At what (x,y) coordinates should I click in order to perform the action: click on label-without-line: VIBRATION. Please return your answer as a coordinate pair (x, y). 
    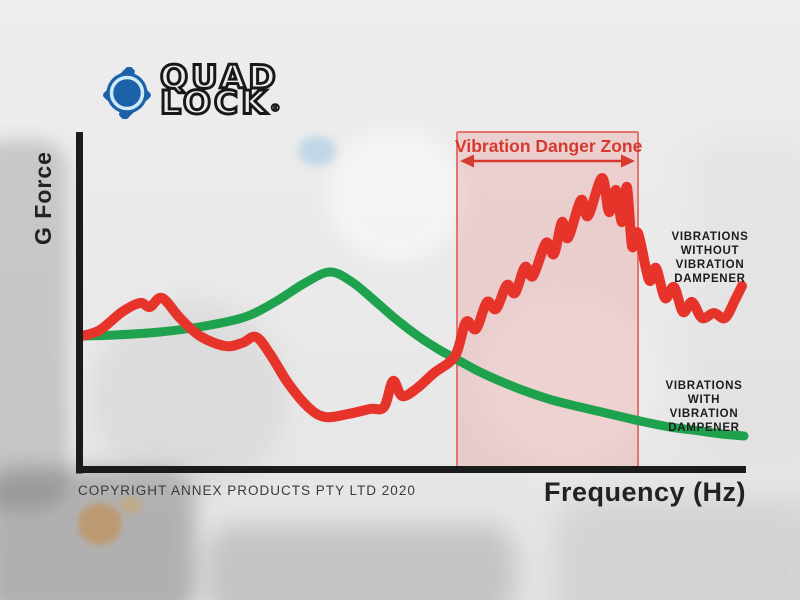
    Looking at the image, I should click on (710, 265).